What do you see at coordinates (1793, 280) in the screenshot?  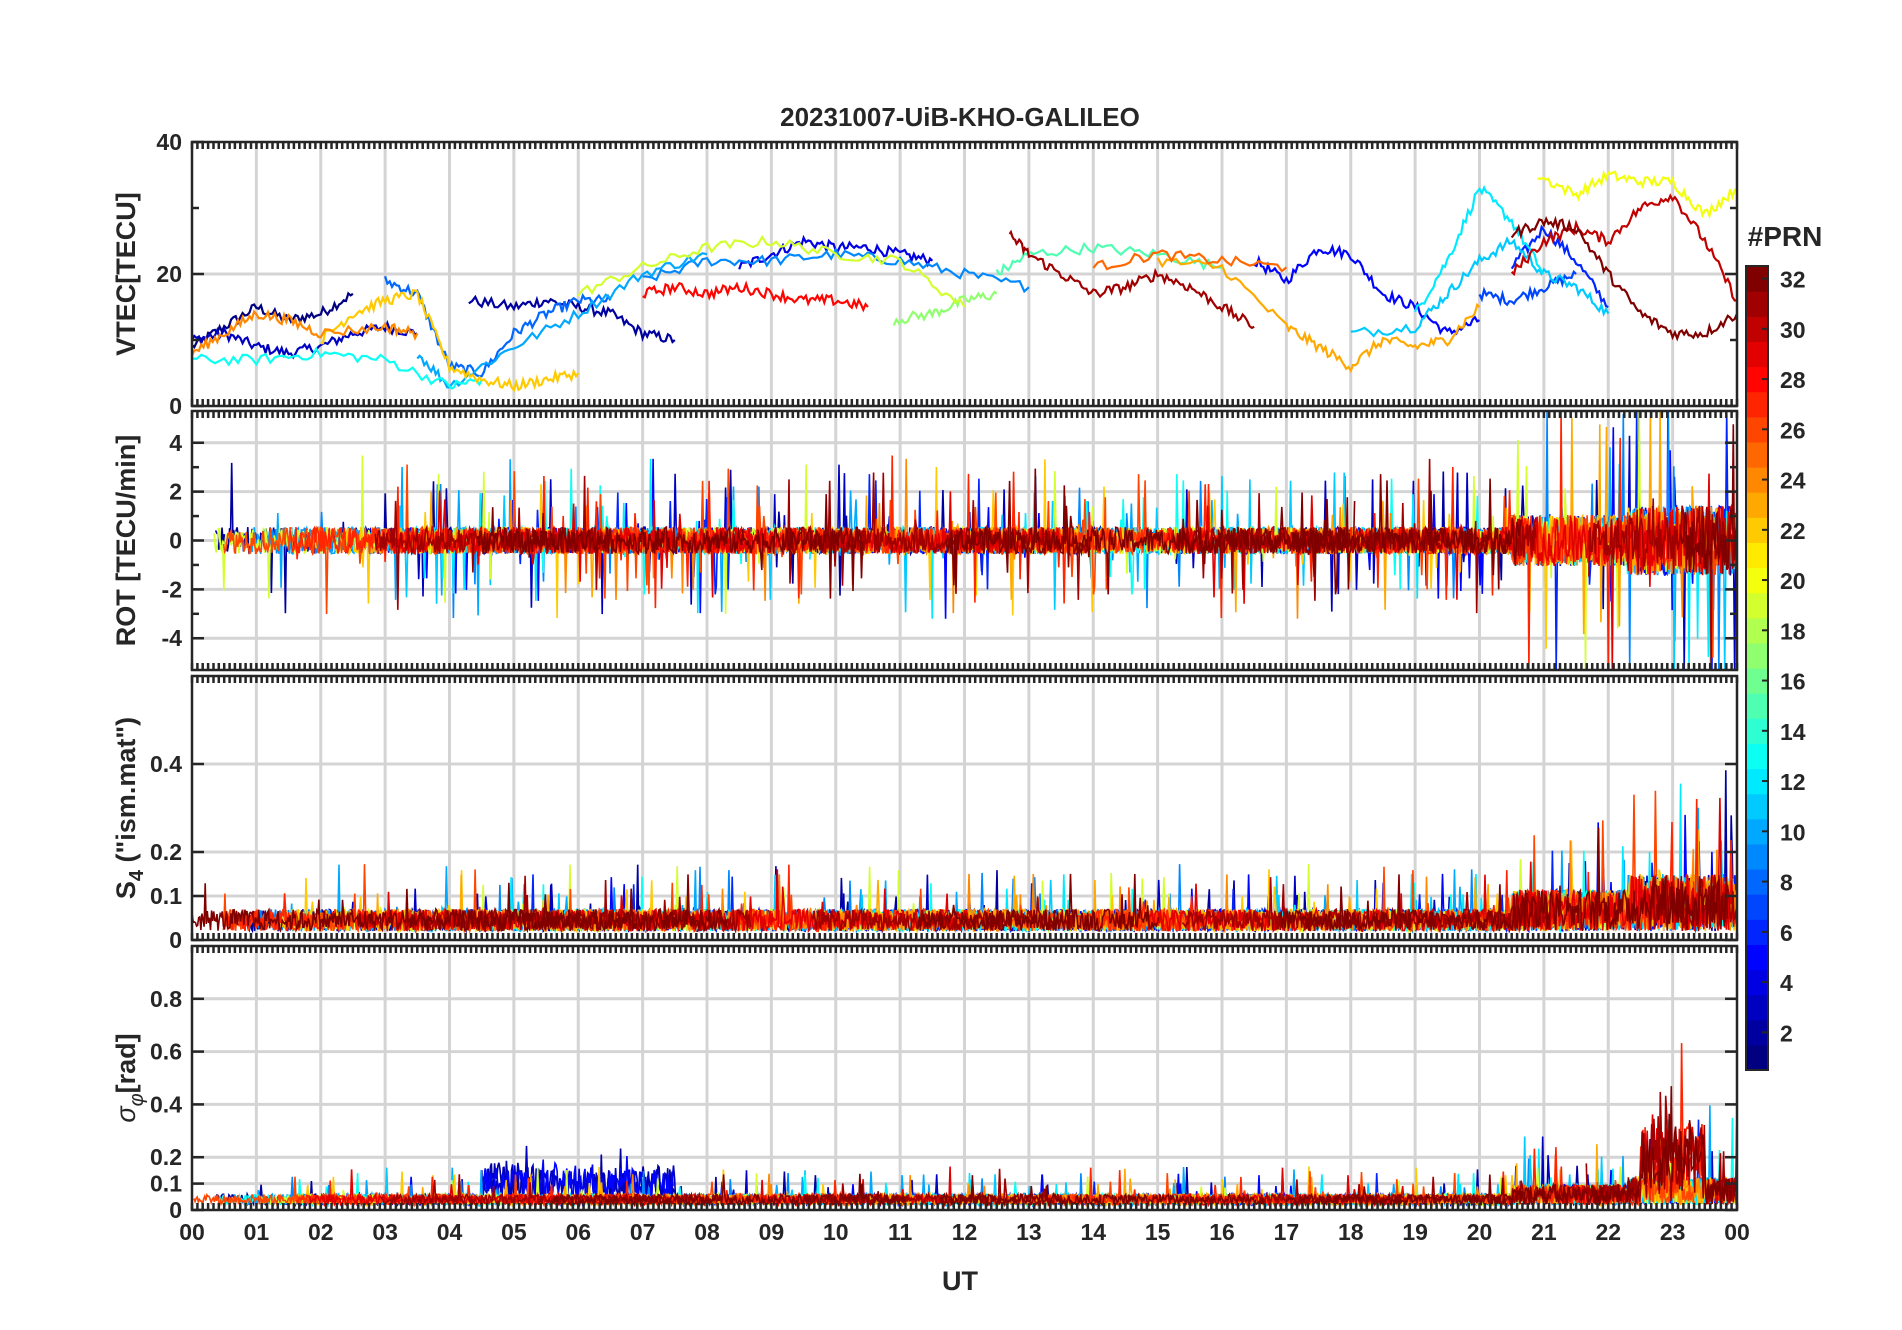 I see `colorbar-tick-label: 32` at bounding box center [1793, 280].